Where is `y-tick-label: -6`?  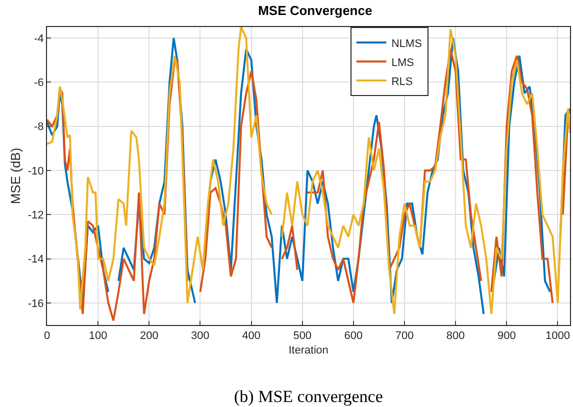
y-tick-label: -6 is located at coordinates (39, 83).